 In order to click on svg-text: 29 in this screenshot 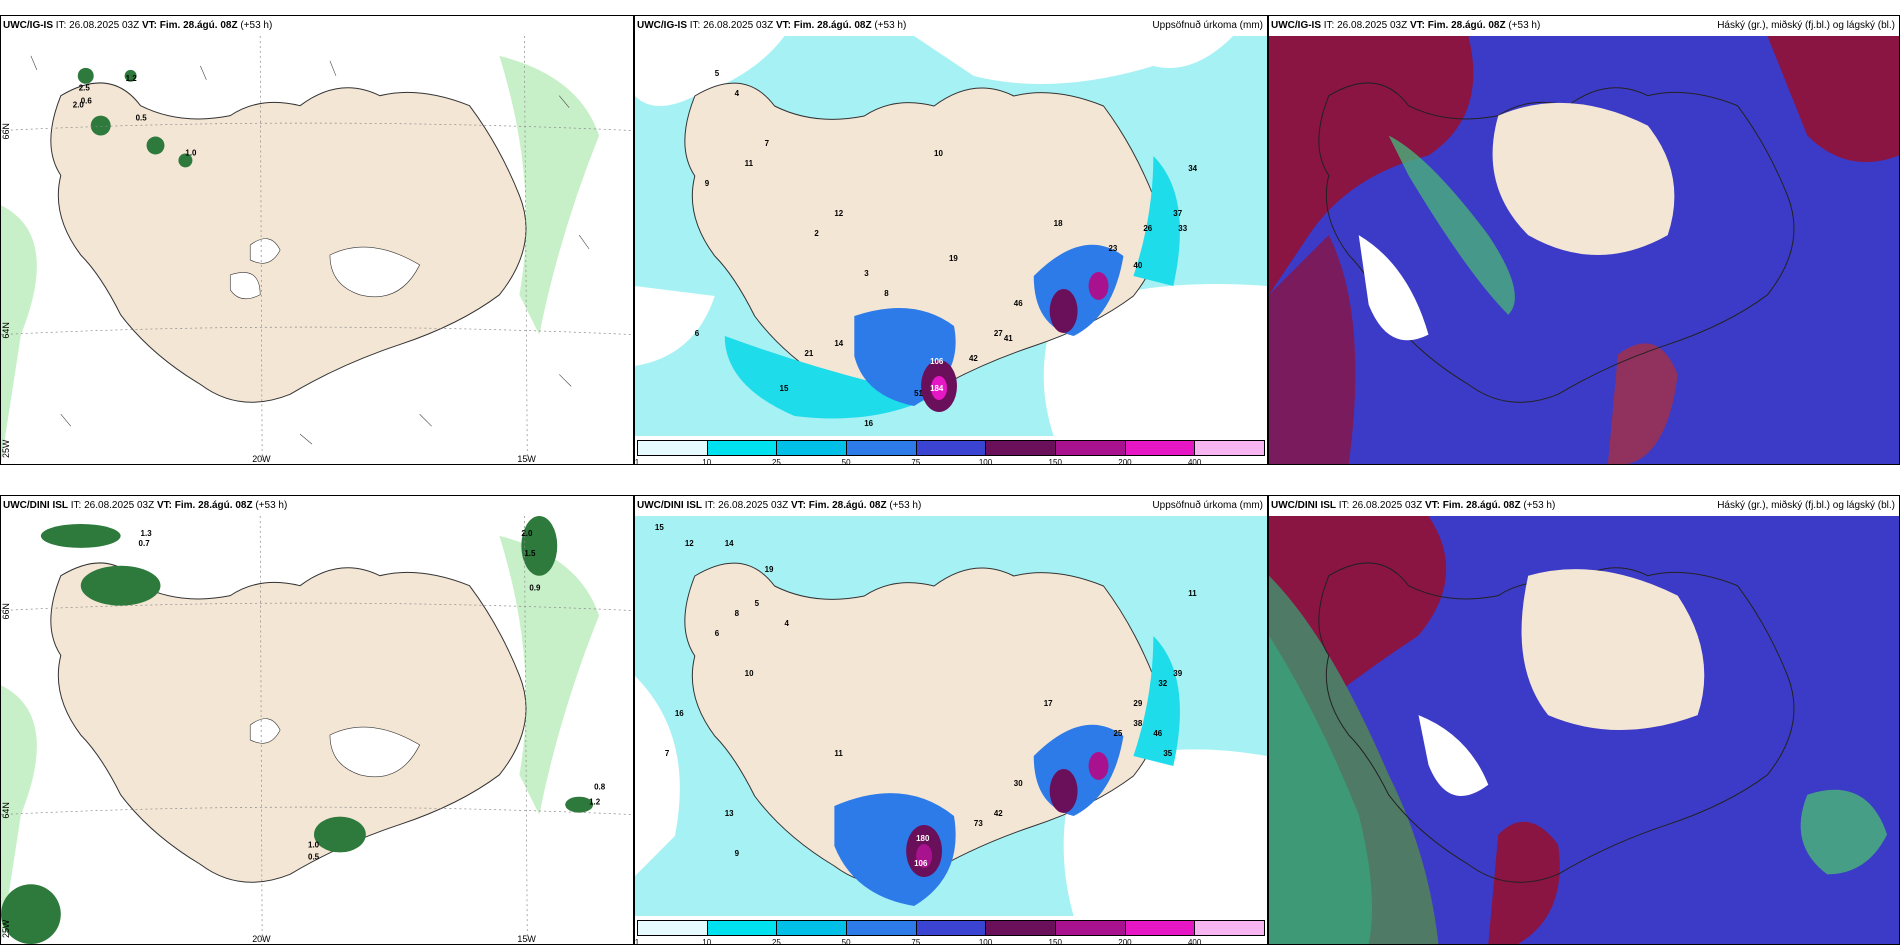, I will do `click(1137, 703)`.